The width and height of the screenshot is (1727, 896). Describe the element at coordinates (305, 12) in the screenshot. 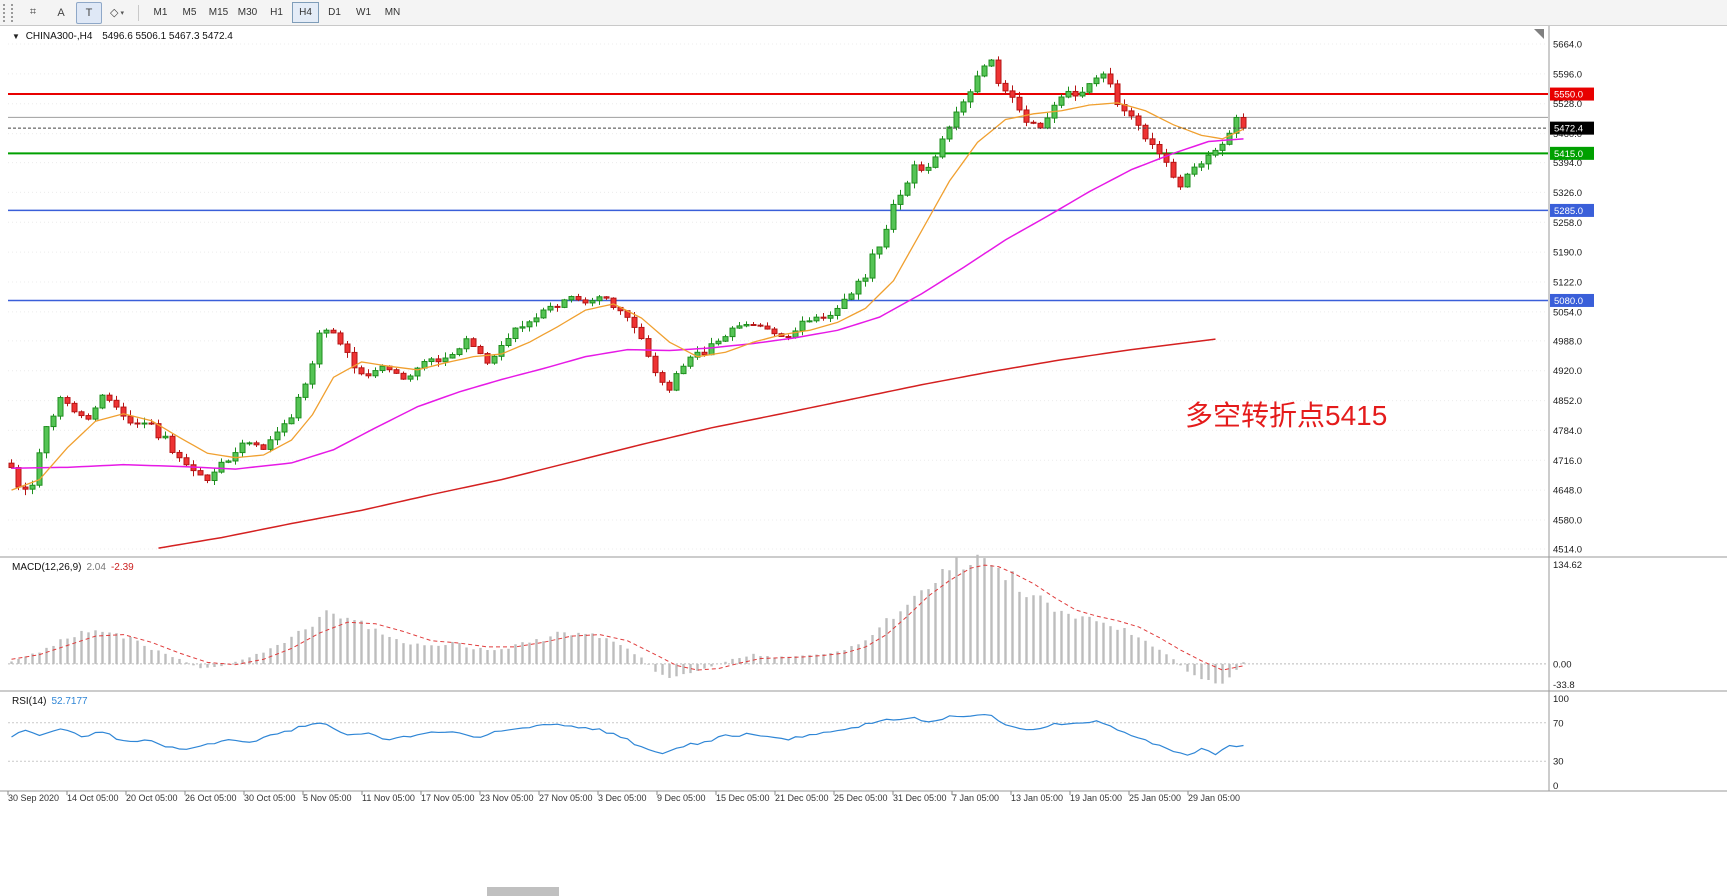

I see `timeframe-h4-button: H4` at that location.